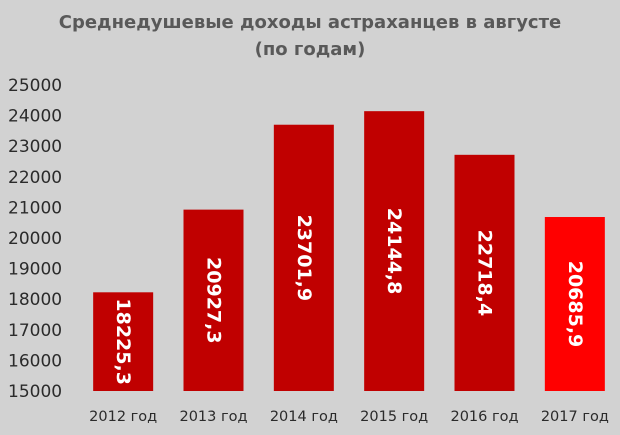  I want to click on x-tick-label: 2012 год, so click(123, 417).